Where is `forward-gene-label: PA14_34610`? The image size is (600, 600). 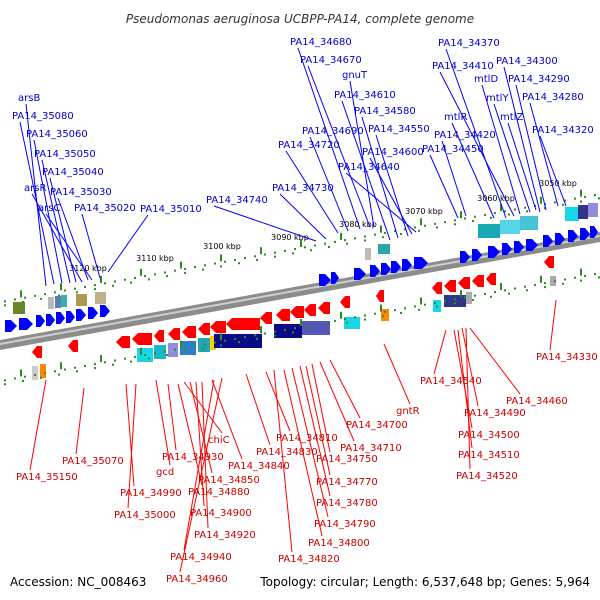 forward-gene-label: PA14_34610 is located at coordinates (365, 95).